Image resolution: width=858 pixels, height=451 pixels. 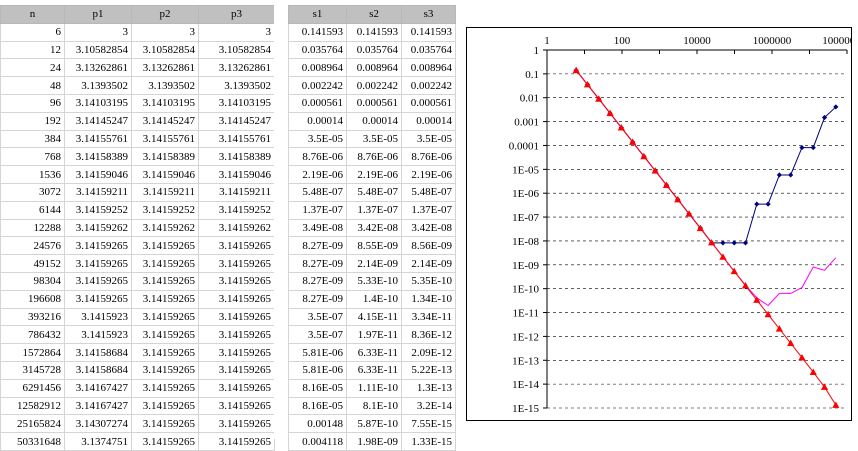 I want to click on cell: 5.48E-07, so click(x=374, y=192).